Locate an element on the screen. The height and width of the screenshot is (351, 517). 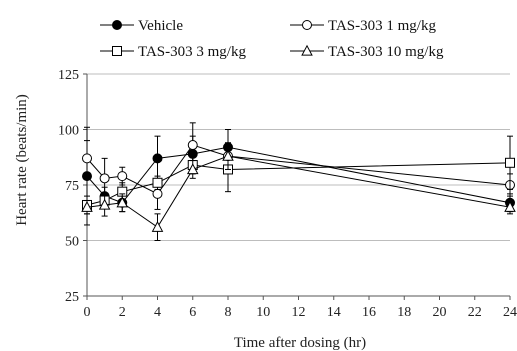
y-tick-label-3: 100 is located at coordinates (68, 131).